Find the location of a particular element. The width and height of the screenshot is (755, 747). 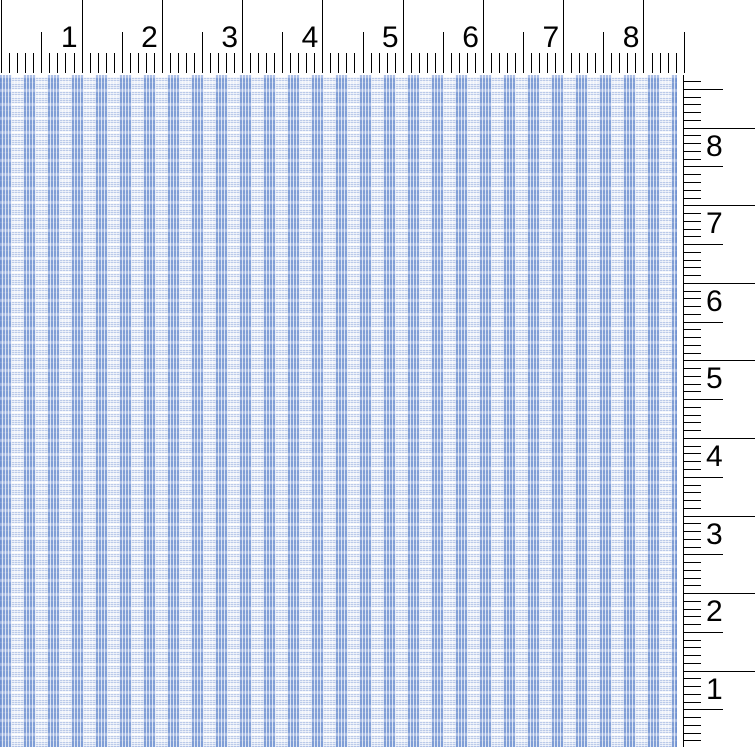

right-ruler-label: 8 is located at coordinates (714, 146).